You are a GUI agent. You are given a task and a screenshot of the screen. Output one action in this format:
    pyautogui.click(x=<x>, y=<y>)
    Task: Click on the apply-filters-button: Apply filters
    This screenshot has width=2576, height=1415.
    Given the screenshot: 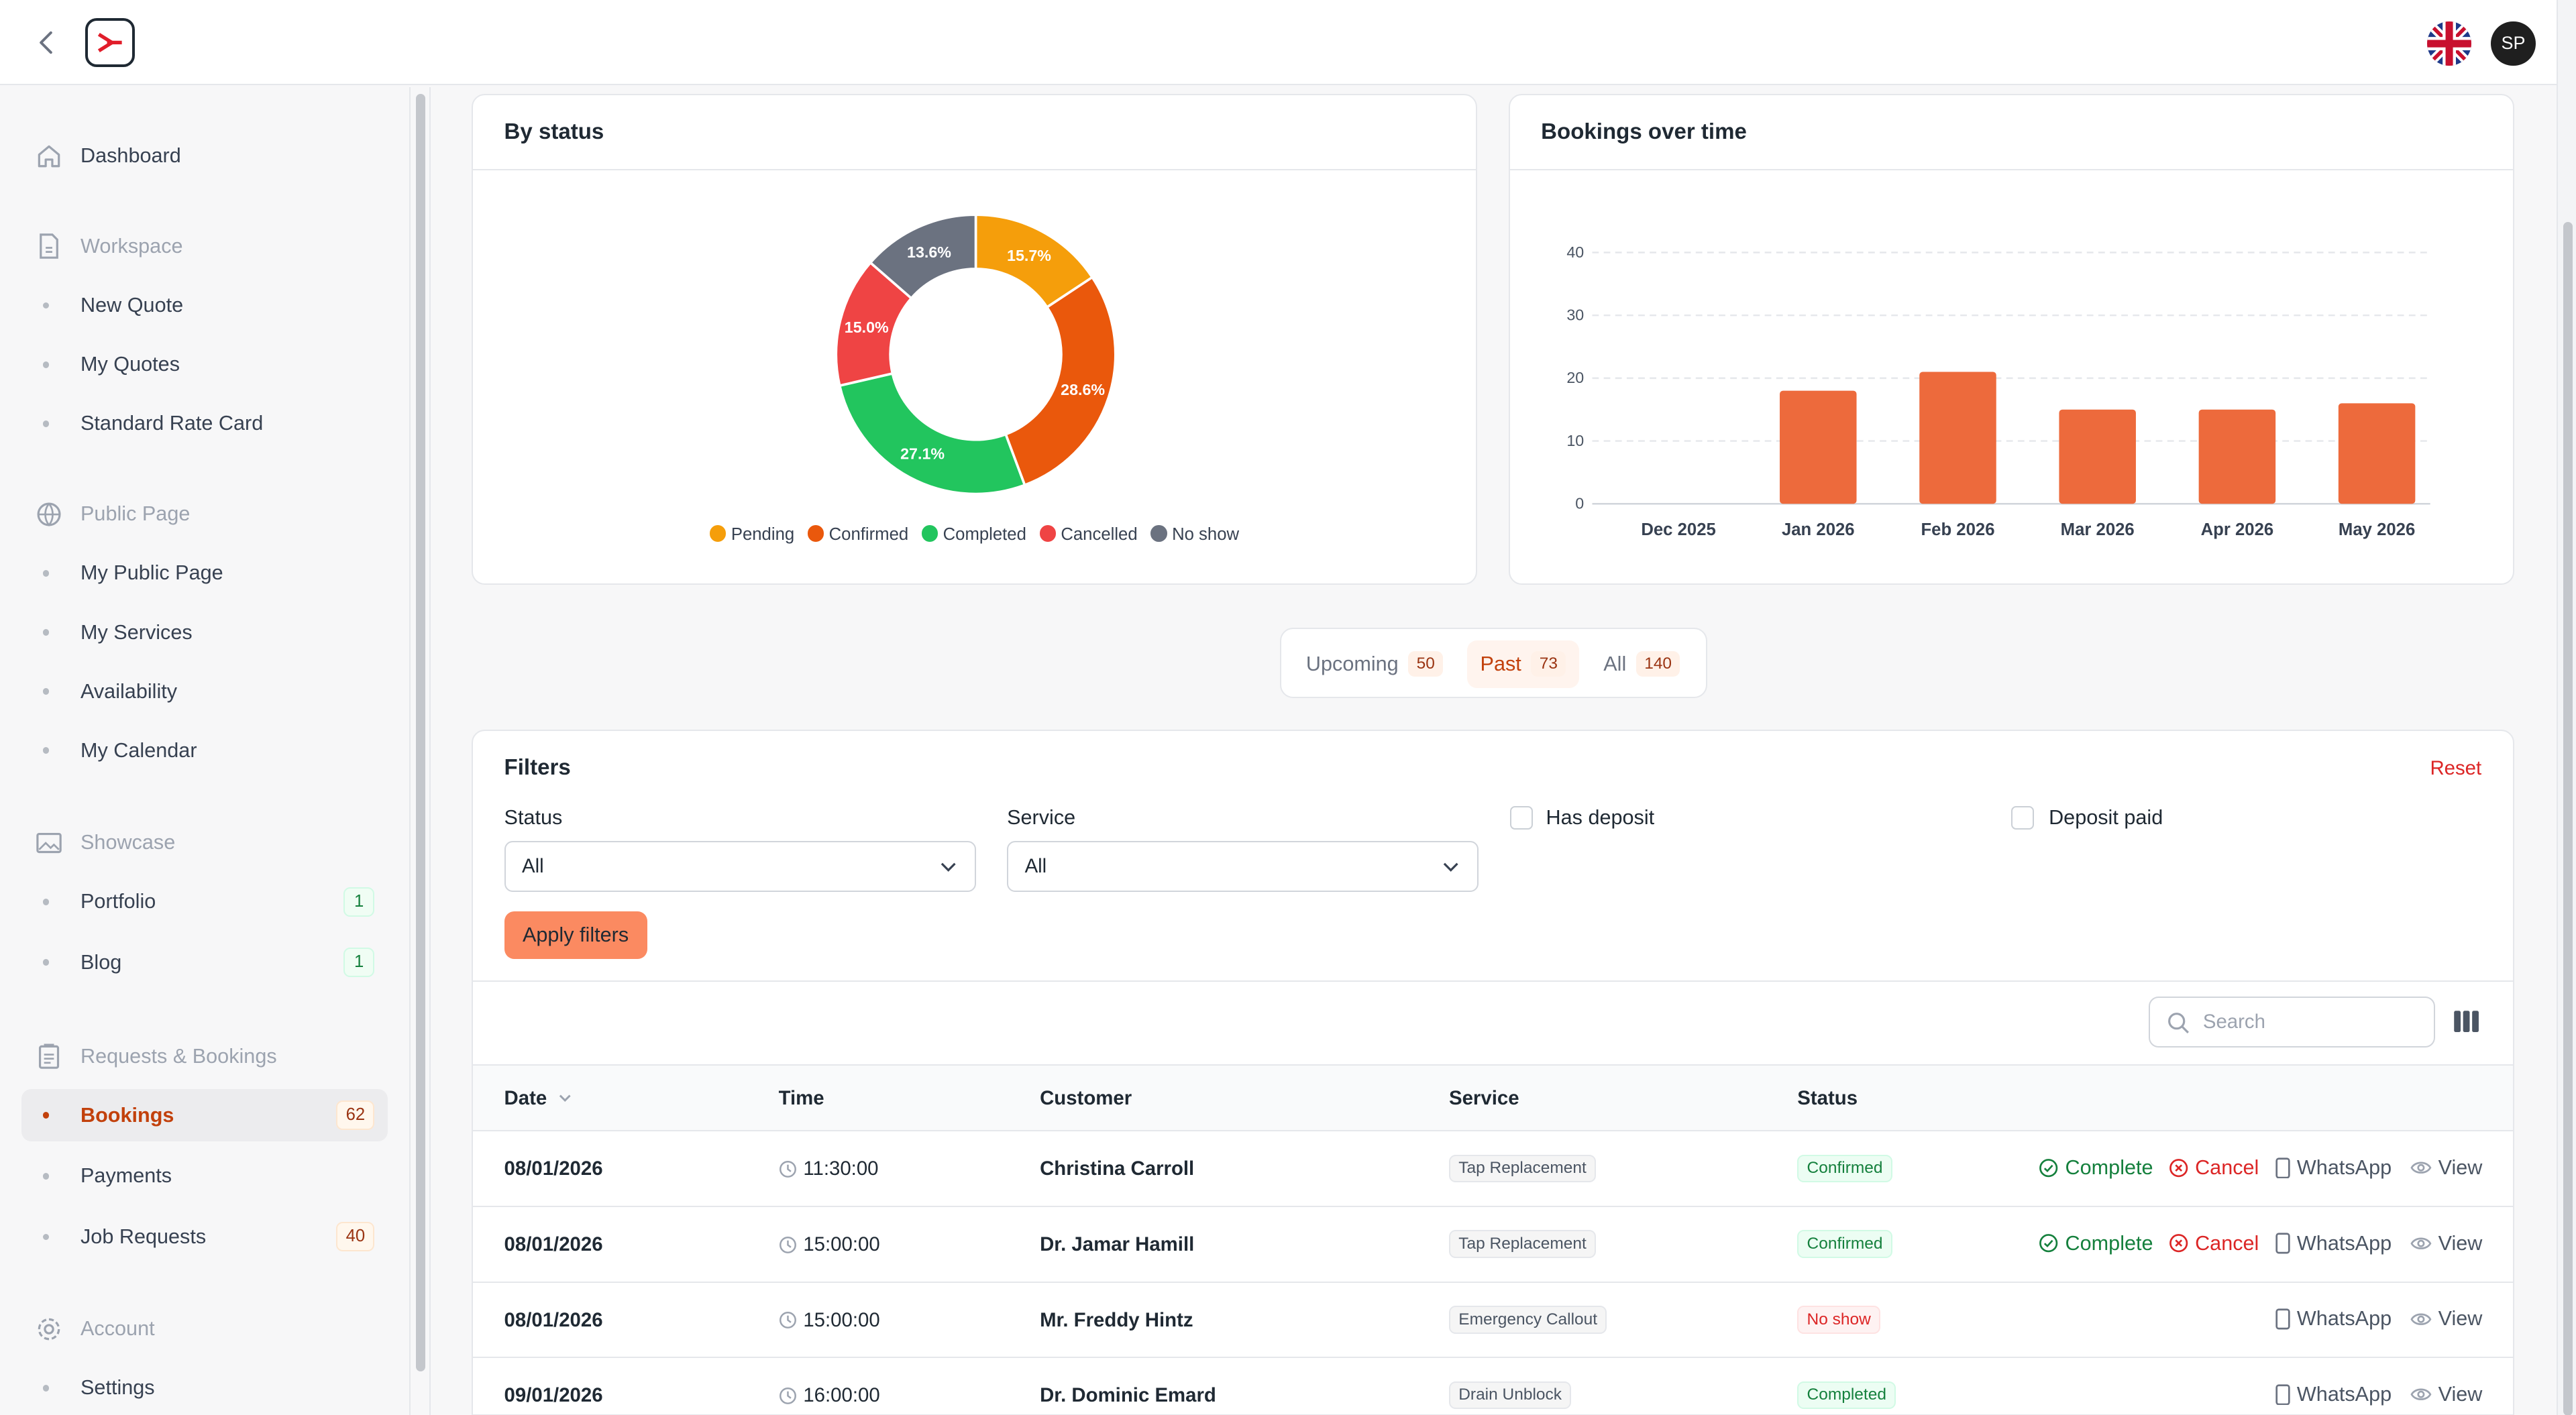 What is the action you would take?
    pyautogui.click(x=575, y=935)
    